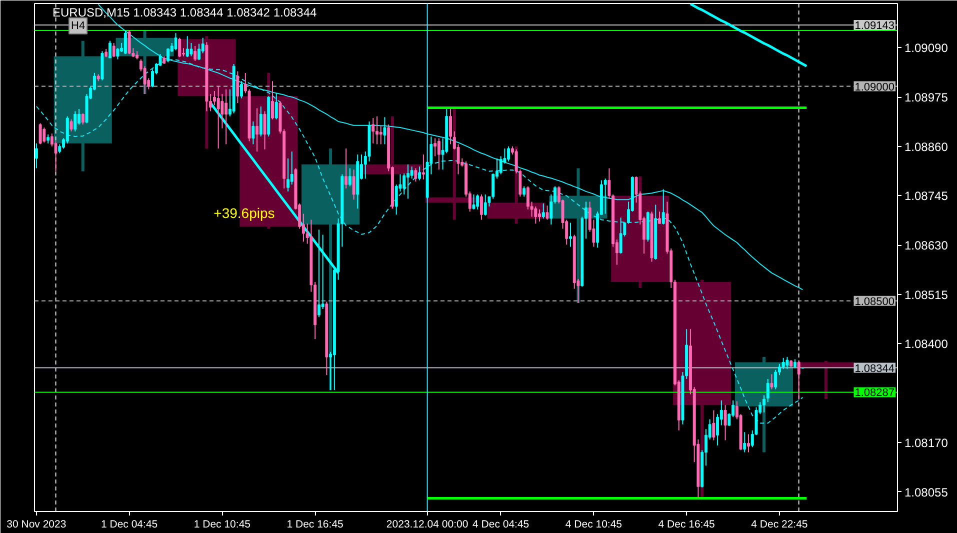 The image size is (957, 533). Describe the element at coordinates (427, 524) in the screenshot. I see `x-tick-label: 2023.12.04 00:00` at that location.